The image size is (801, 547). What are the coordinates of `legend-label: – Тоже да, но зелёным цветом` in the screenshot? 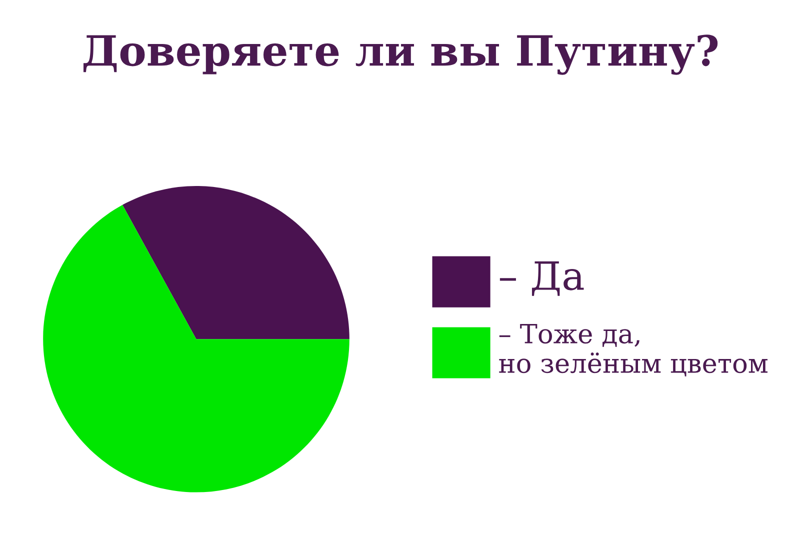 It's located at (633, 350).